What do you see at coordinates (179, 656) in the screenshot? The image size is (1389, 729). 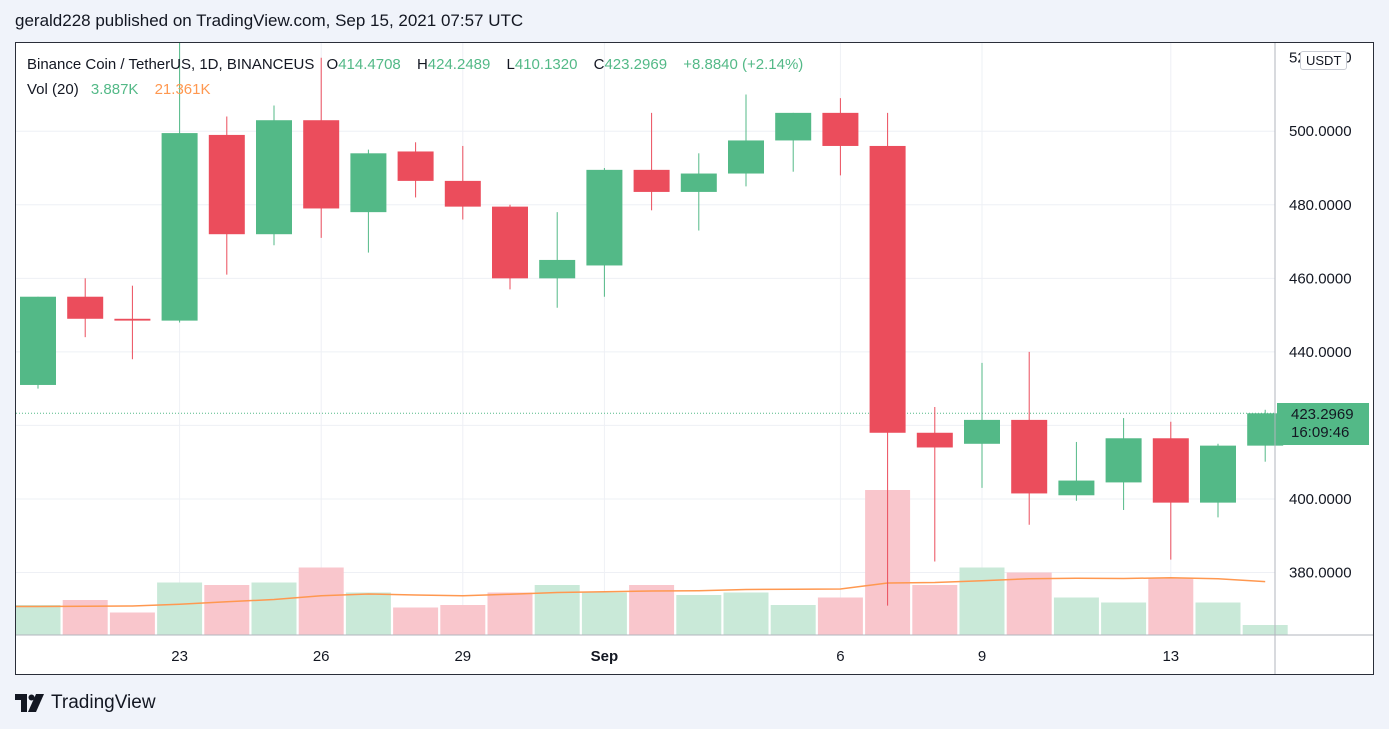 I see `time-tick-label: 23` at bounding box center [179, 656].